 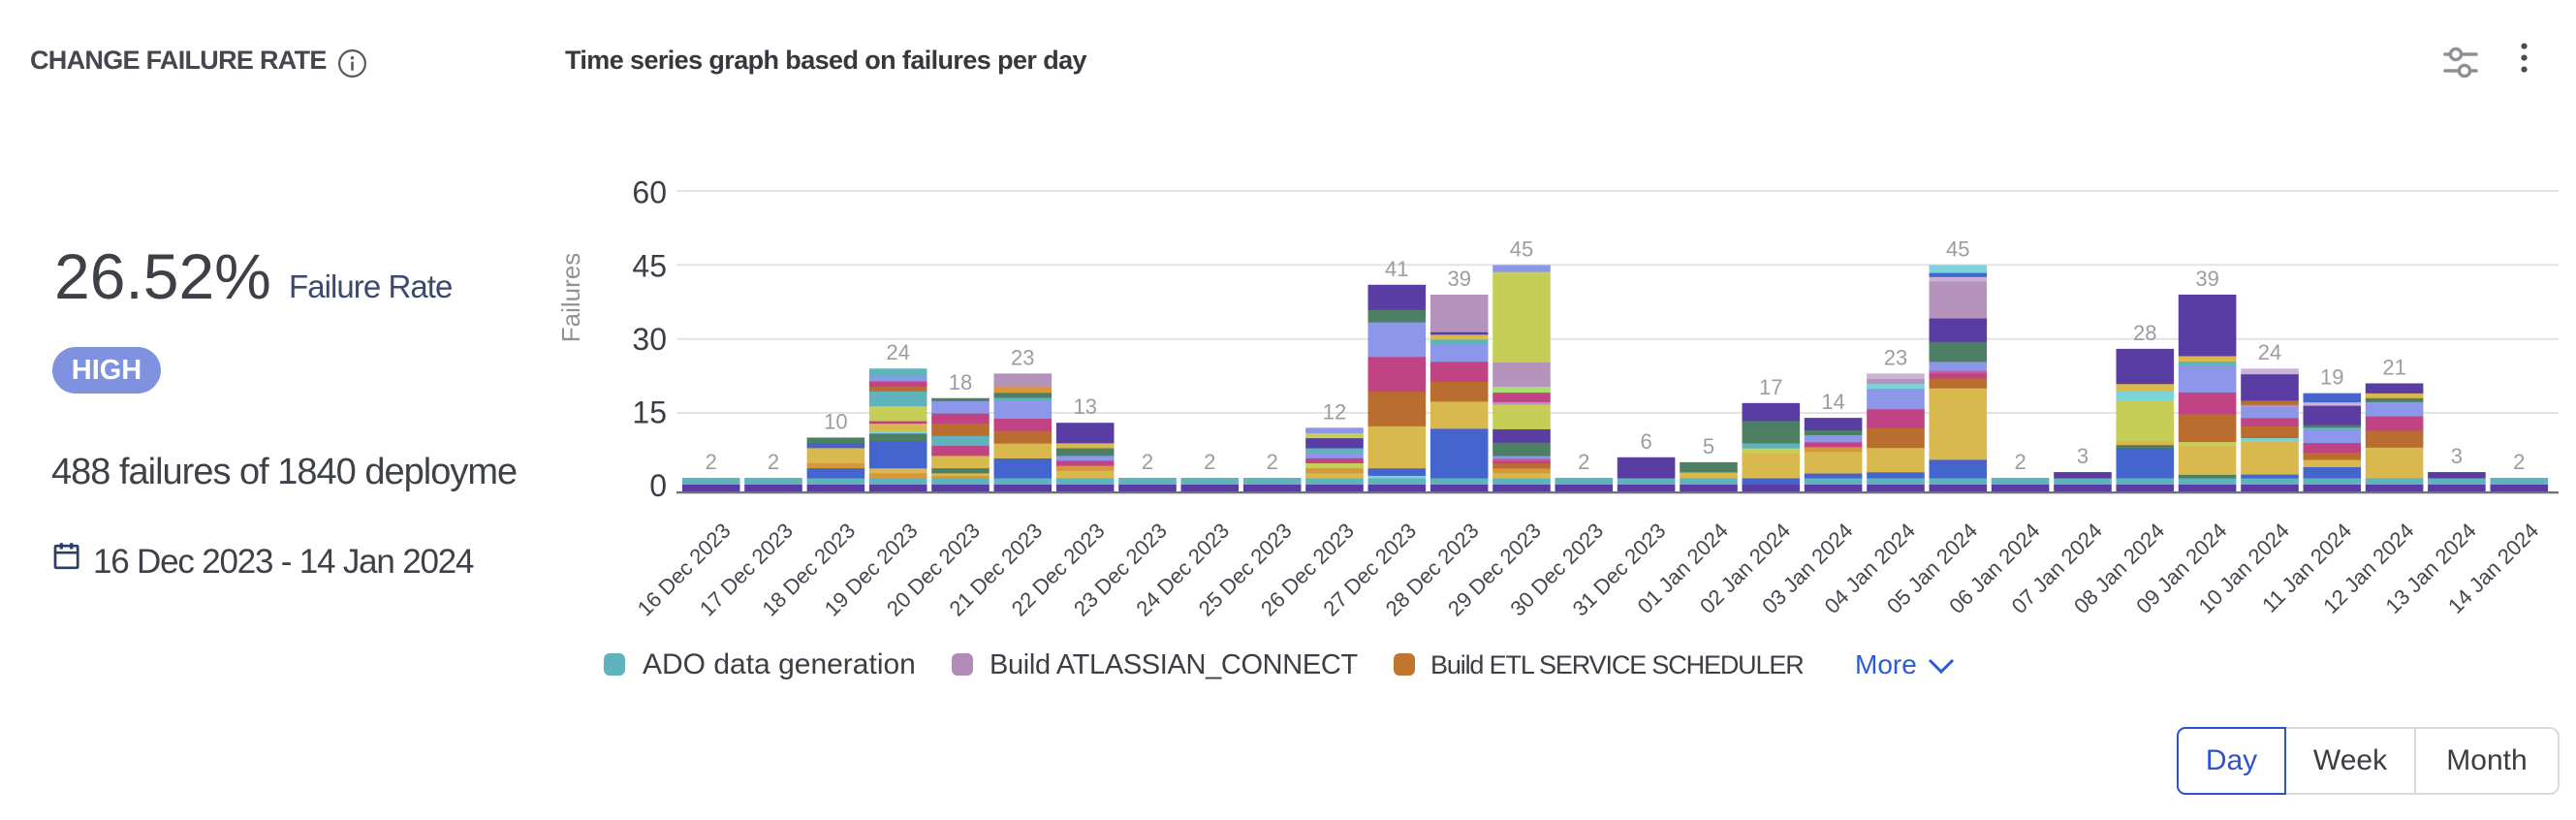 What do you see at coordinates (649, 411) in the screenshot?
I see `svg-text: 15` at bounding box center [649, 411].